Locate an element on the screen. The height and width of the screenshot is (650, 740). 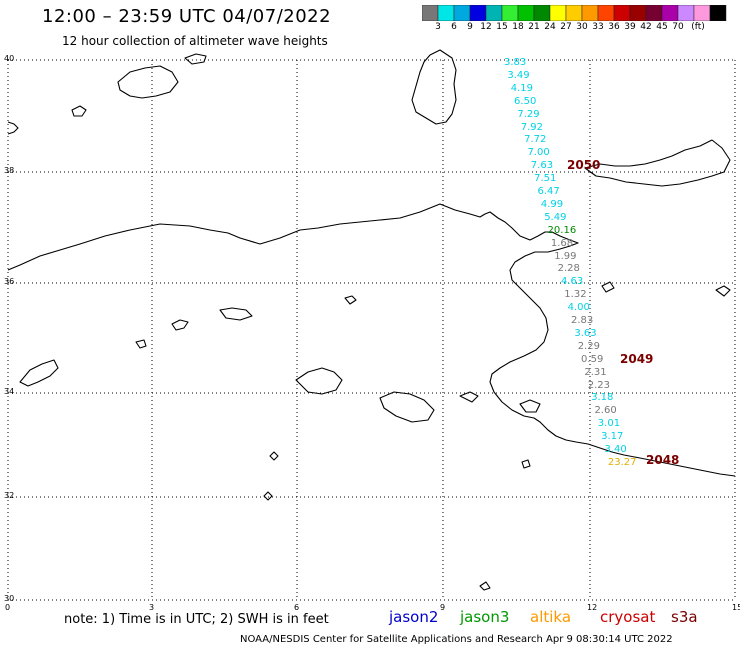
wave-height-value: 2.60 is located at coordinates (605, 411).